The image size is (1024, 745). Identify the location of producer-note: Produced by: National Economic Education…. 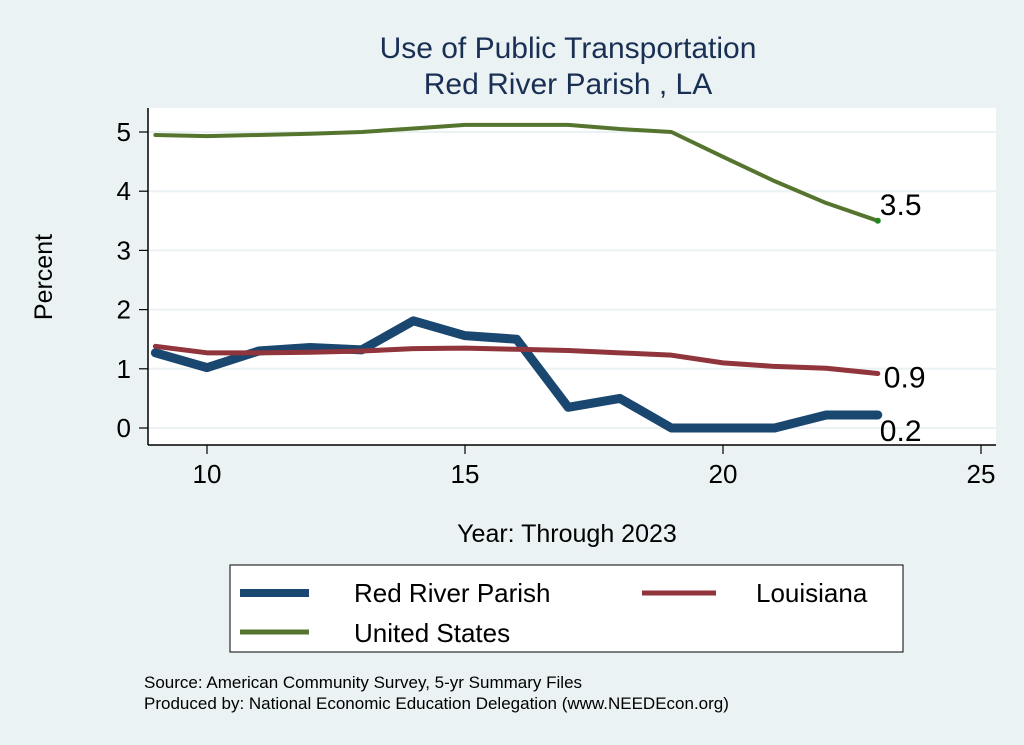
(436, 703).